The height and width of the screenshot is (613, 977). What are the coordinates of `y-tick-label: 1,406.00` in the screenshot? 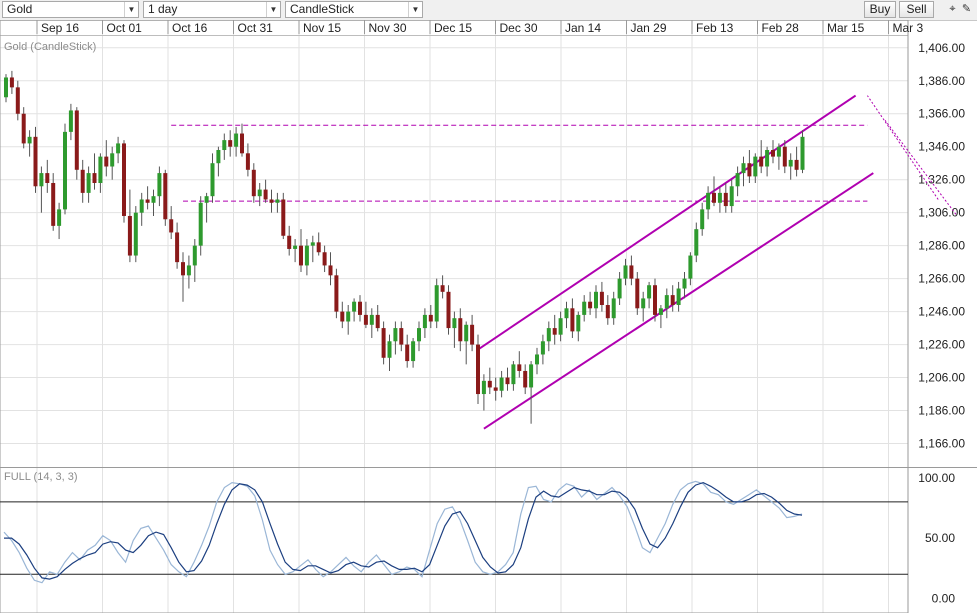 It's located at (941, 48).